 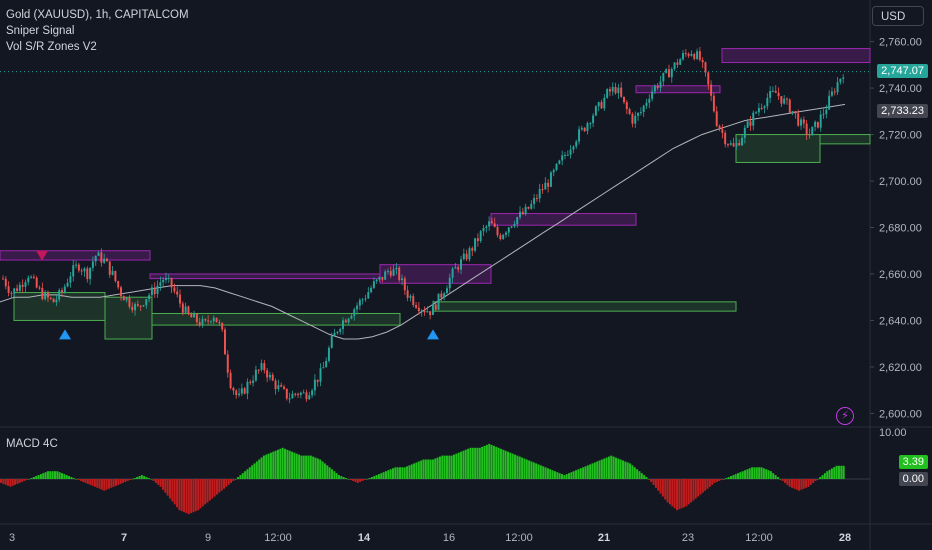 What do you see at coordinates (900, 414) in the screenshot?
I see `price-tick-label: 2,600.00` at bounding box center [900, 414].